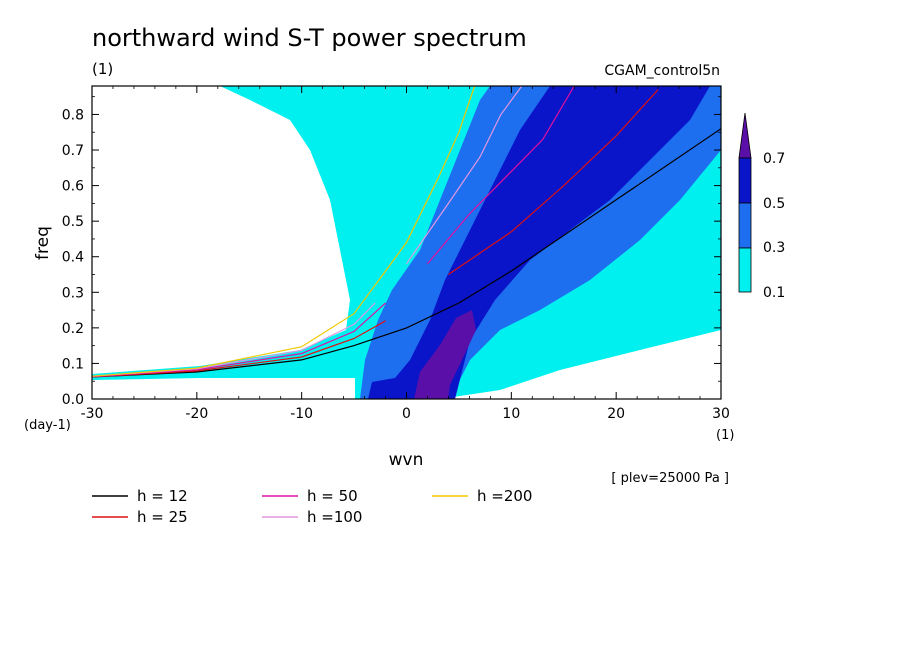  I want to click on dispersion-curve-h25-high, so click(553, 182).